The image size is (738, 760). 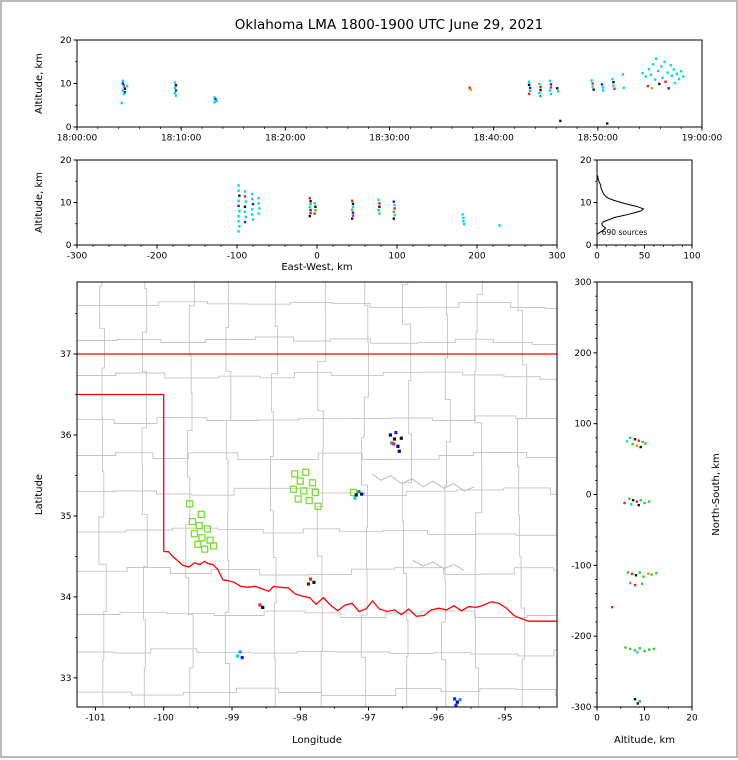 What do you see at coordinates (645, 257) in the screenshot?
I see `x-tick-label: 50` at bounding box center [645, 257].